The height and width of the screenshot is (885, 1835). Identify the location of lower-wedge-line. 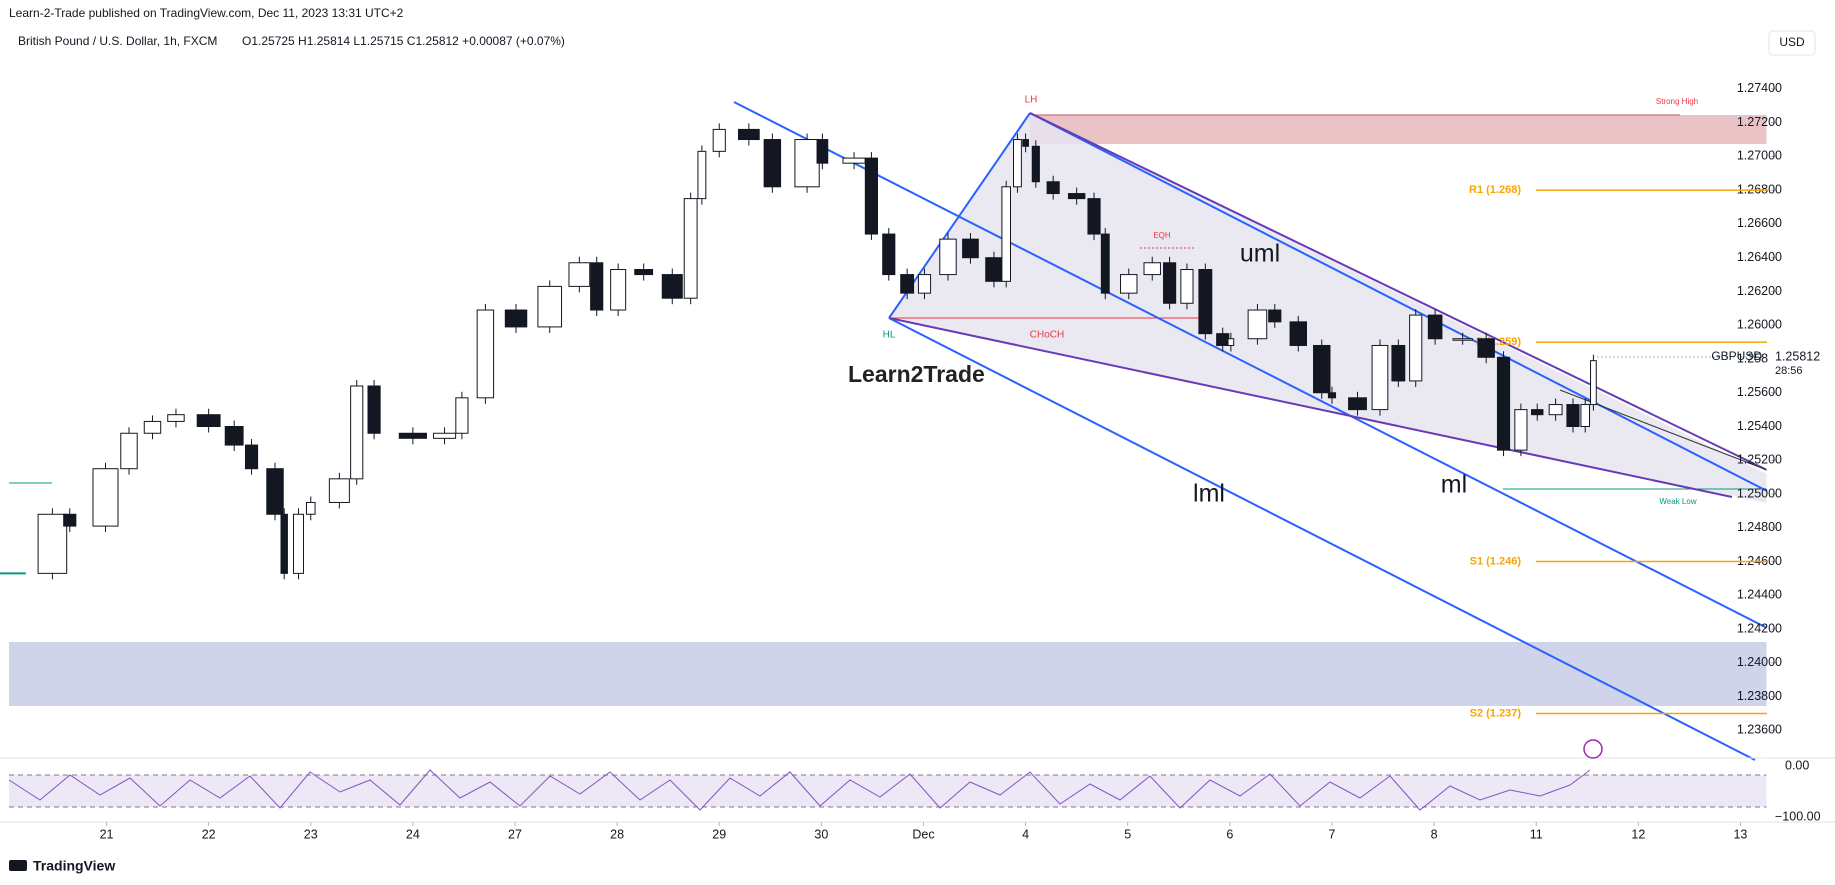
(1310, 407).